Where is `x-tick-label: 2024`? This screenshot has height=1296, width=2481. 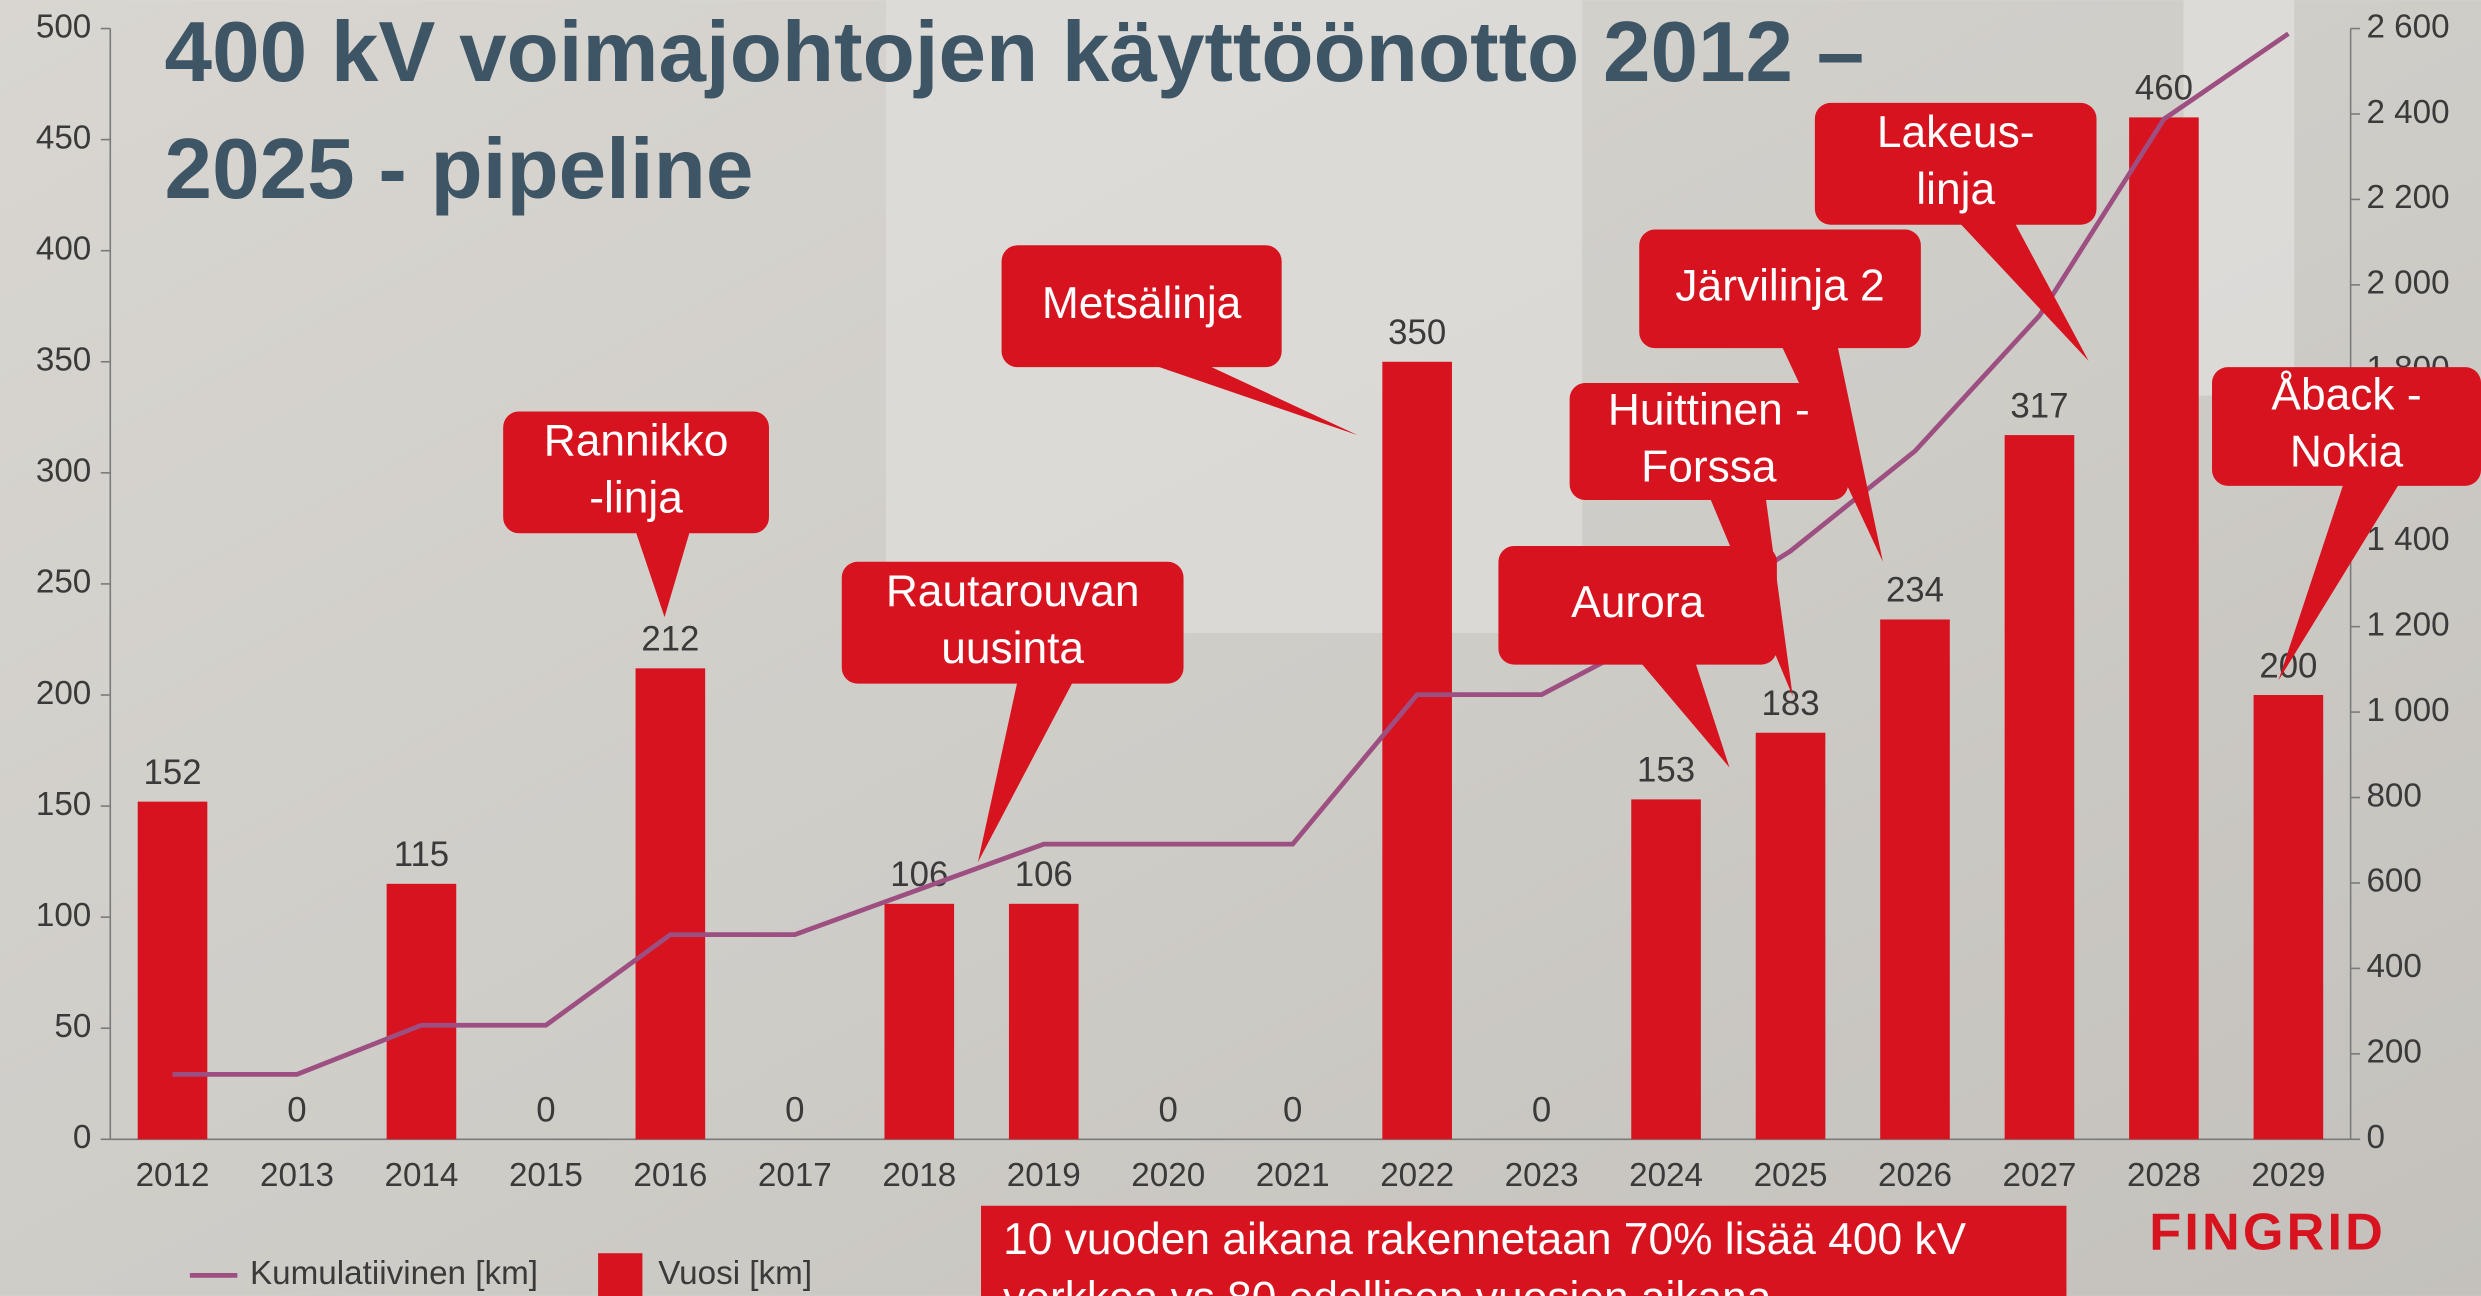 x-tick-label: 2024 is located at coordinates (1666, 1175).